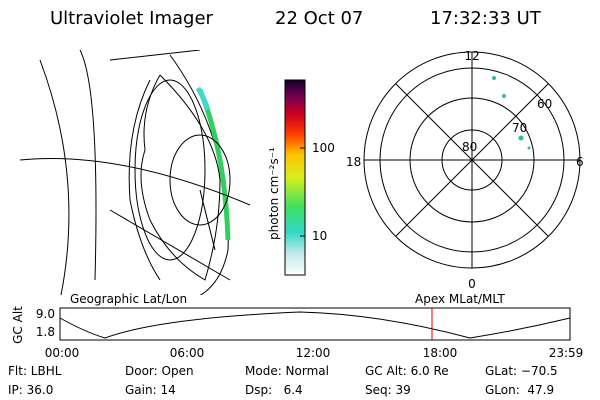 This screenshot has width=600, height=400. I want to click on orbit-plot-frame, so click(315, 324).